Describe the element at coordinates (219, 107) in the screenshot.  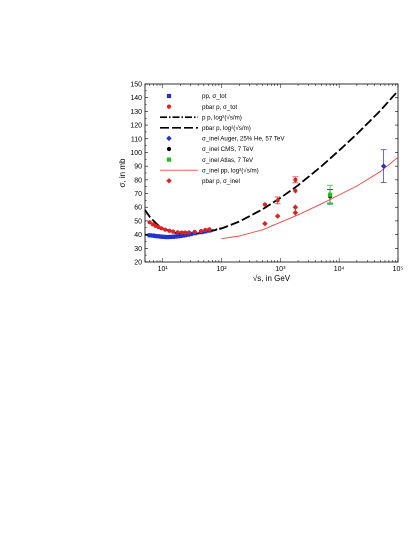
I see `legend-label: pbar p, σ_tot` at that location.